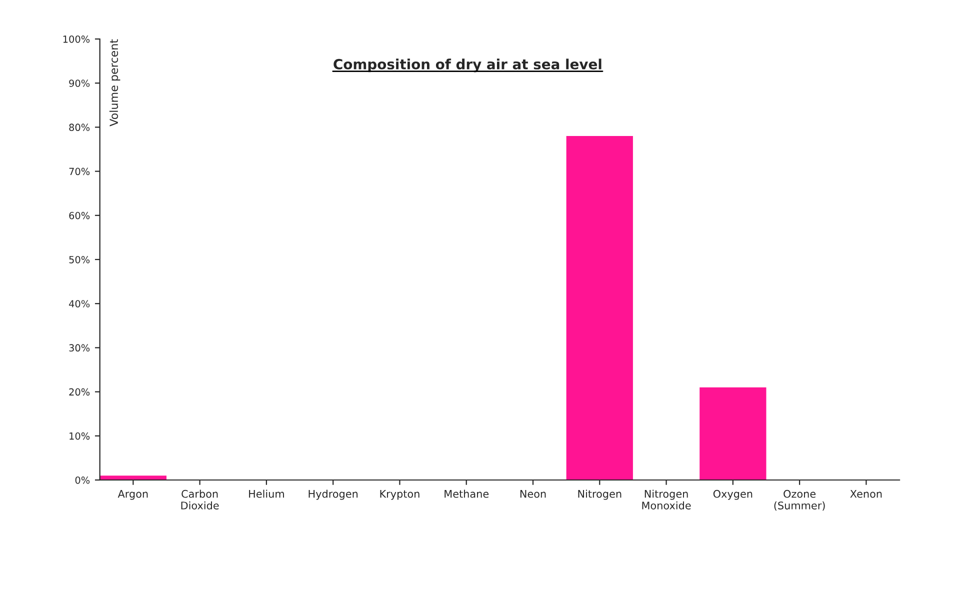  I want to click on x-tick-label: Neon, so click(533, 494).